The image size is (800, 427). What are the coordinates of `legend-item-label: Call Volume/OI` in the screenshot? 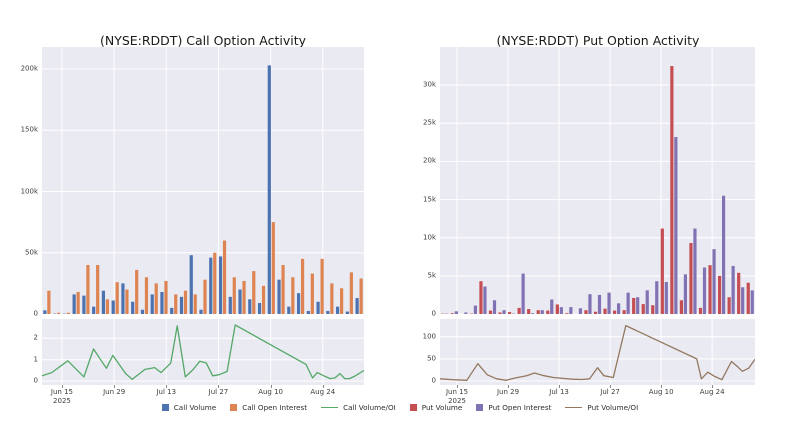 It's located at (369, 407).